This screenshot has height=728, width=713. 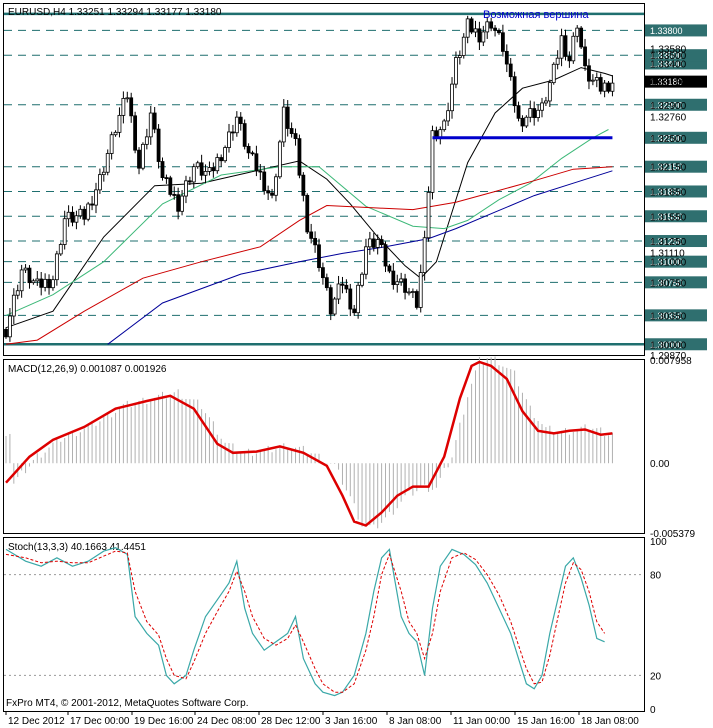 What do you see at coordinates (668, 168) in the screenshot?
I see `price-tick-label: 1.32150` at bounding box center [668, 168].